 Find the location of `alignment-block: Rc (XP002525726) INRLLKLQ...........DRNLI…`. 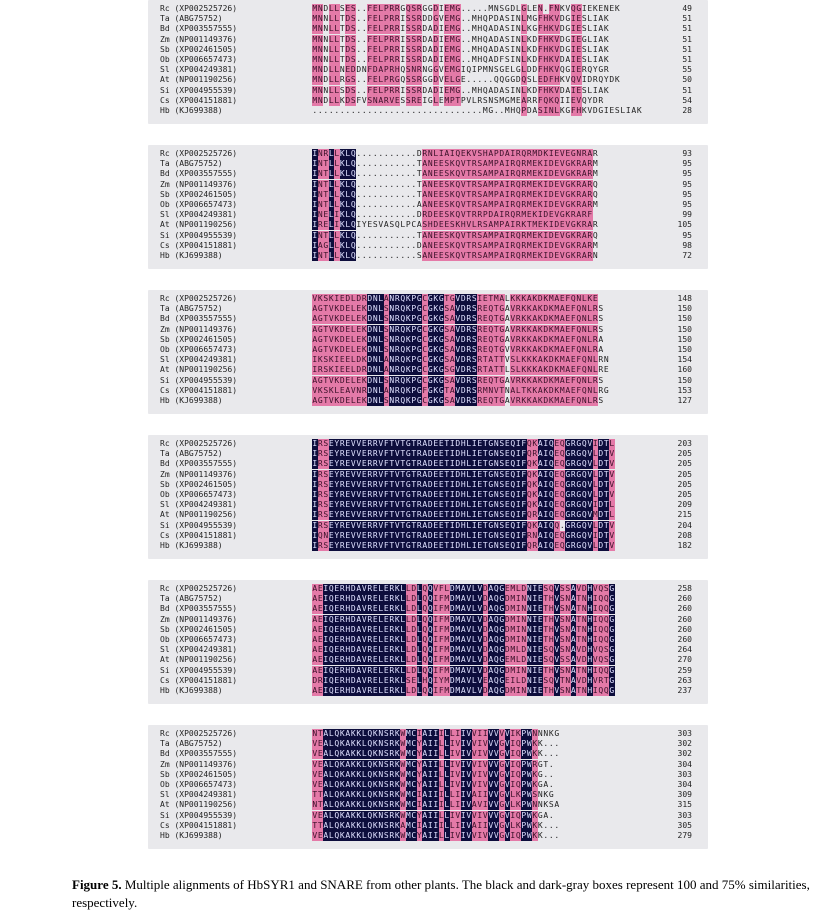

alignment-block: Rc (XP002525726) INRLLKLQ...........DRNLI… is located at coordinates (428, 207).